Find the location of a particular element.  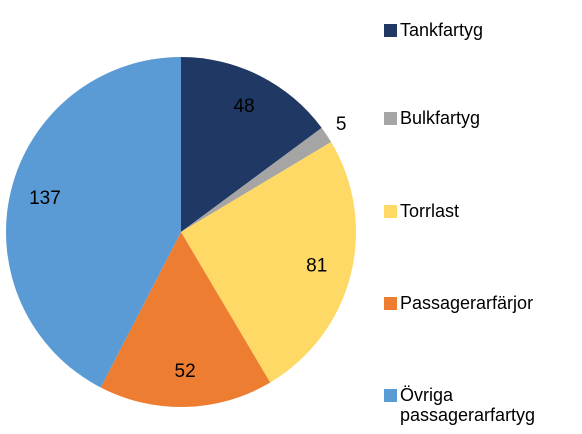

legend-item: Passagerarfärjor is located at coordinates (482, 303).